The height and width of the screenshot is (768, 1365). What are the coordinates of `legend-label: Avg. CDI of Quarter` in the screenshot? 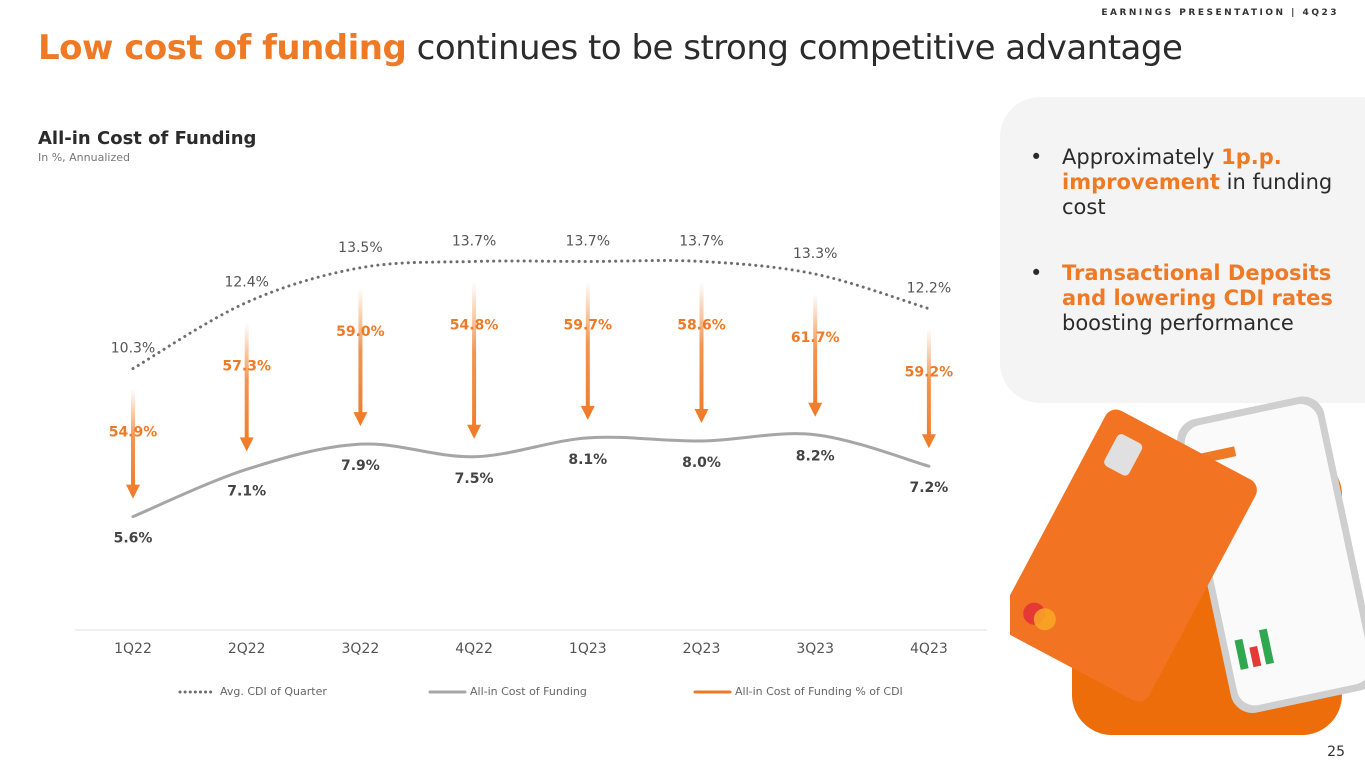 It's located at (273, 691).